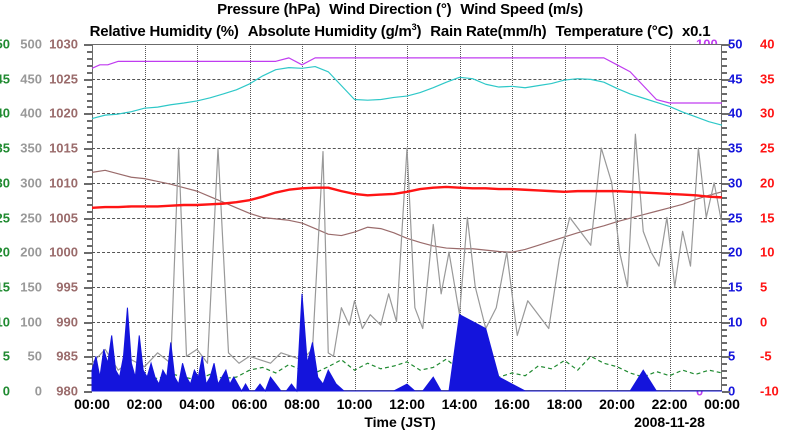 The width and height of the screenshot is (800, 434). Describe the element at coordinates (92, 404) in the screenshot. I see `x-axis-tick-label: 00:00` at that location.